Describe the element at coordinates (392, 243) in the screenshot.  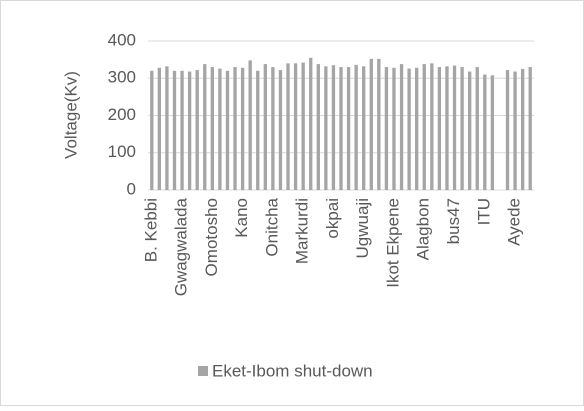
I see `x-tick-label: Ikot Ekpene` at that location.